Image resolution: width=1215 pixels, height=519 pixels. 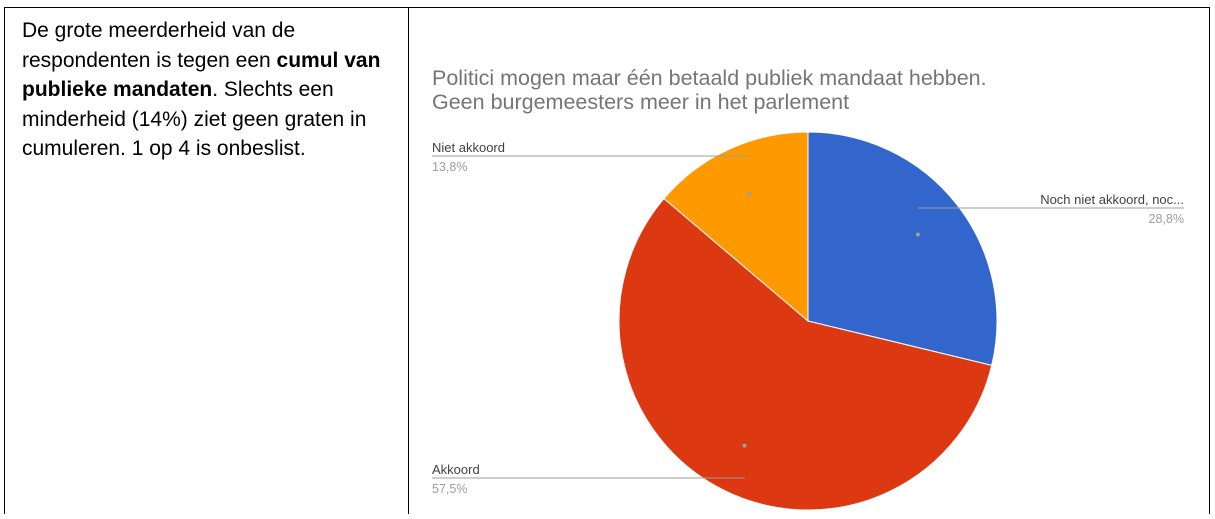 What do you see at coordinates (640, 102) in the screenshot?
I see `chart-subtitle: Geen burgemeesters meer in het parlement` at bounding box center [640, 102].